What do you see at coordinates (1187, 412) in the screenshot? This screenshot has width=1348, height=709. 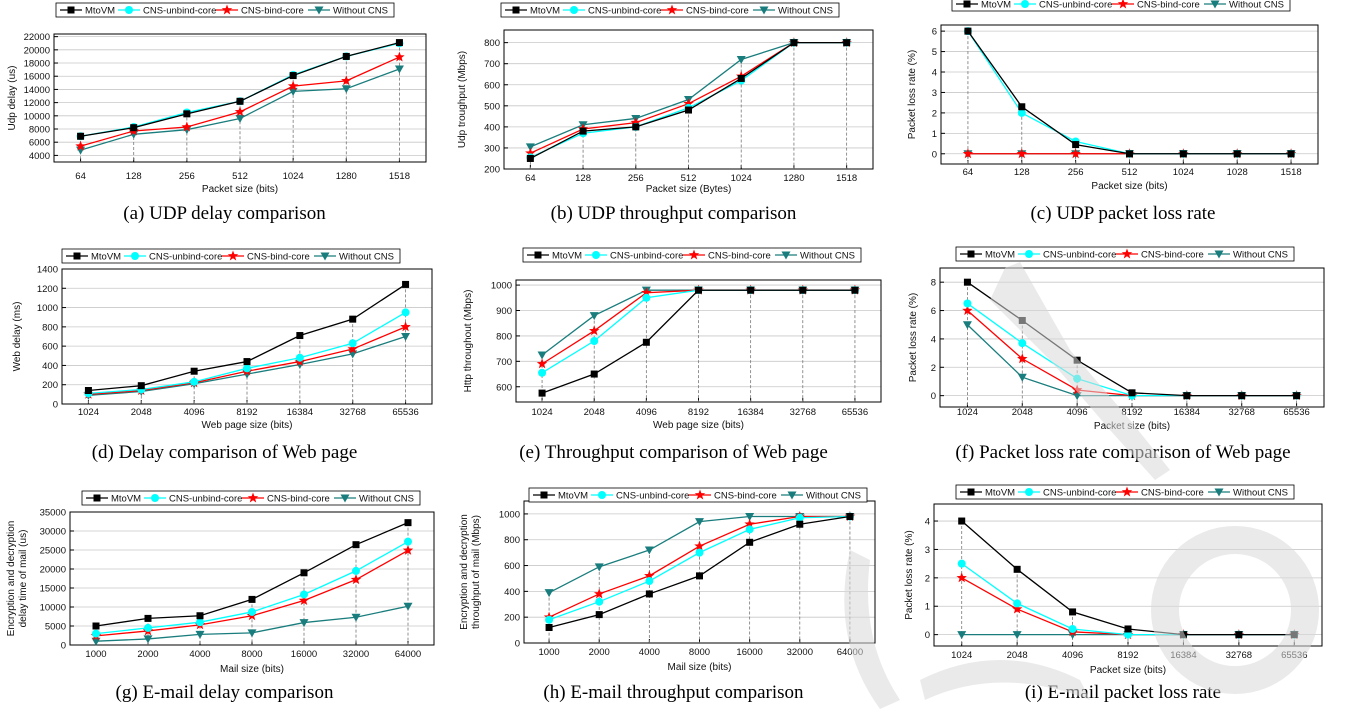 I see `x-tick-label: 16384` at bounding box center [1187, 412].